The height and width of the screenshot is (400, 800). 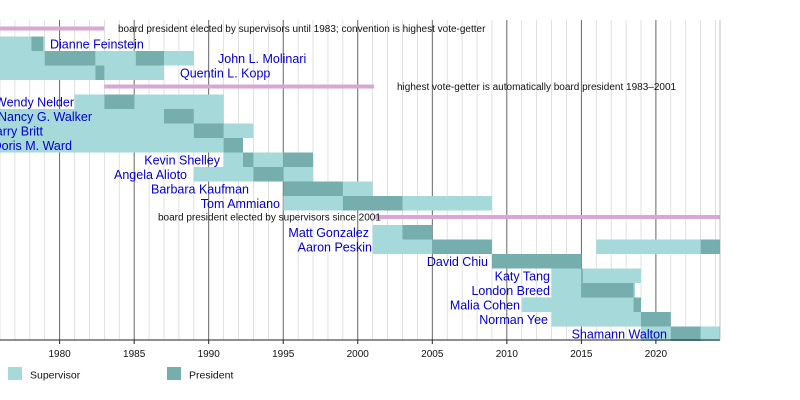 I want to click on person-name-label: John L. Molinari, so click(x=262, y=59).